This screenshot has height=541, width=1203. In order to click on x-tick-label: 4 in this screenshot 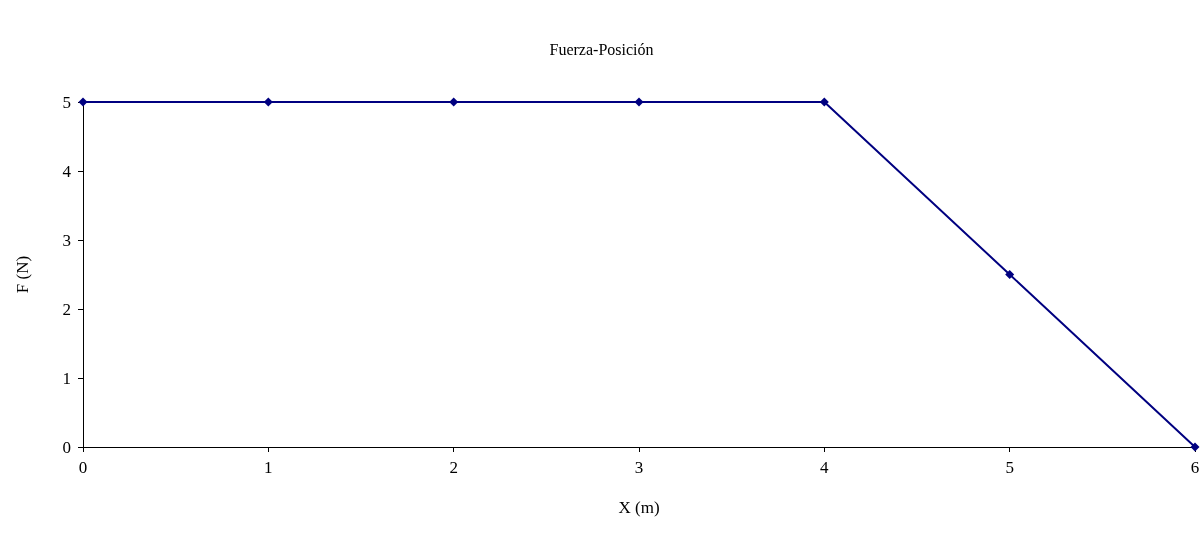, I will do `click(825, 467)`.